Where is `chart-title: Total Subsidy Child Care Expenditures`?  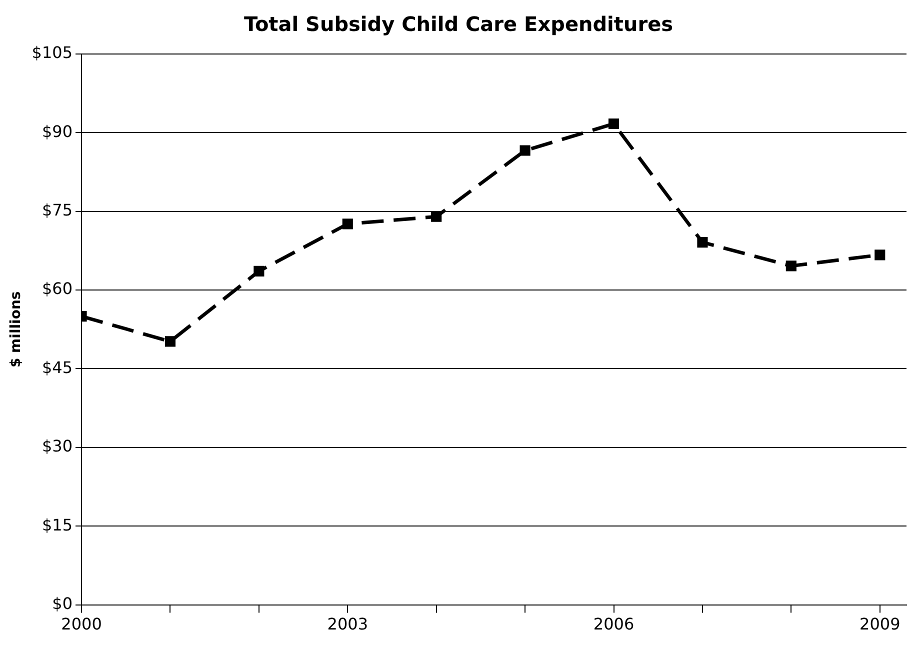
chart-title: Total Subsidy Child Care Expenditures is located at coordinates (459, 24).